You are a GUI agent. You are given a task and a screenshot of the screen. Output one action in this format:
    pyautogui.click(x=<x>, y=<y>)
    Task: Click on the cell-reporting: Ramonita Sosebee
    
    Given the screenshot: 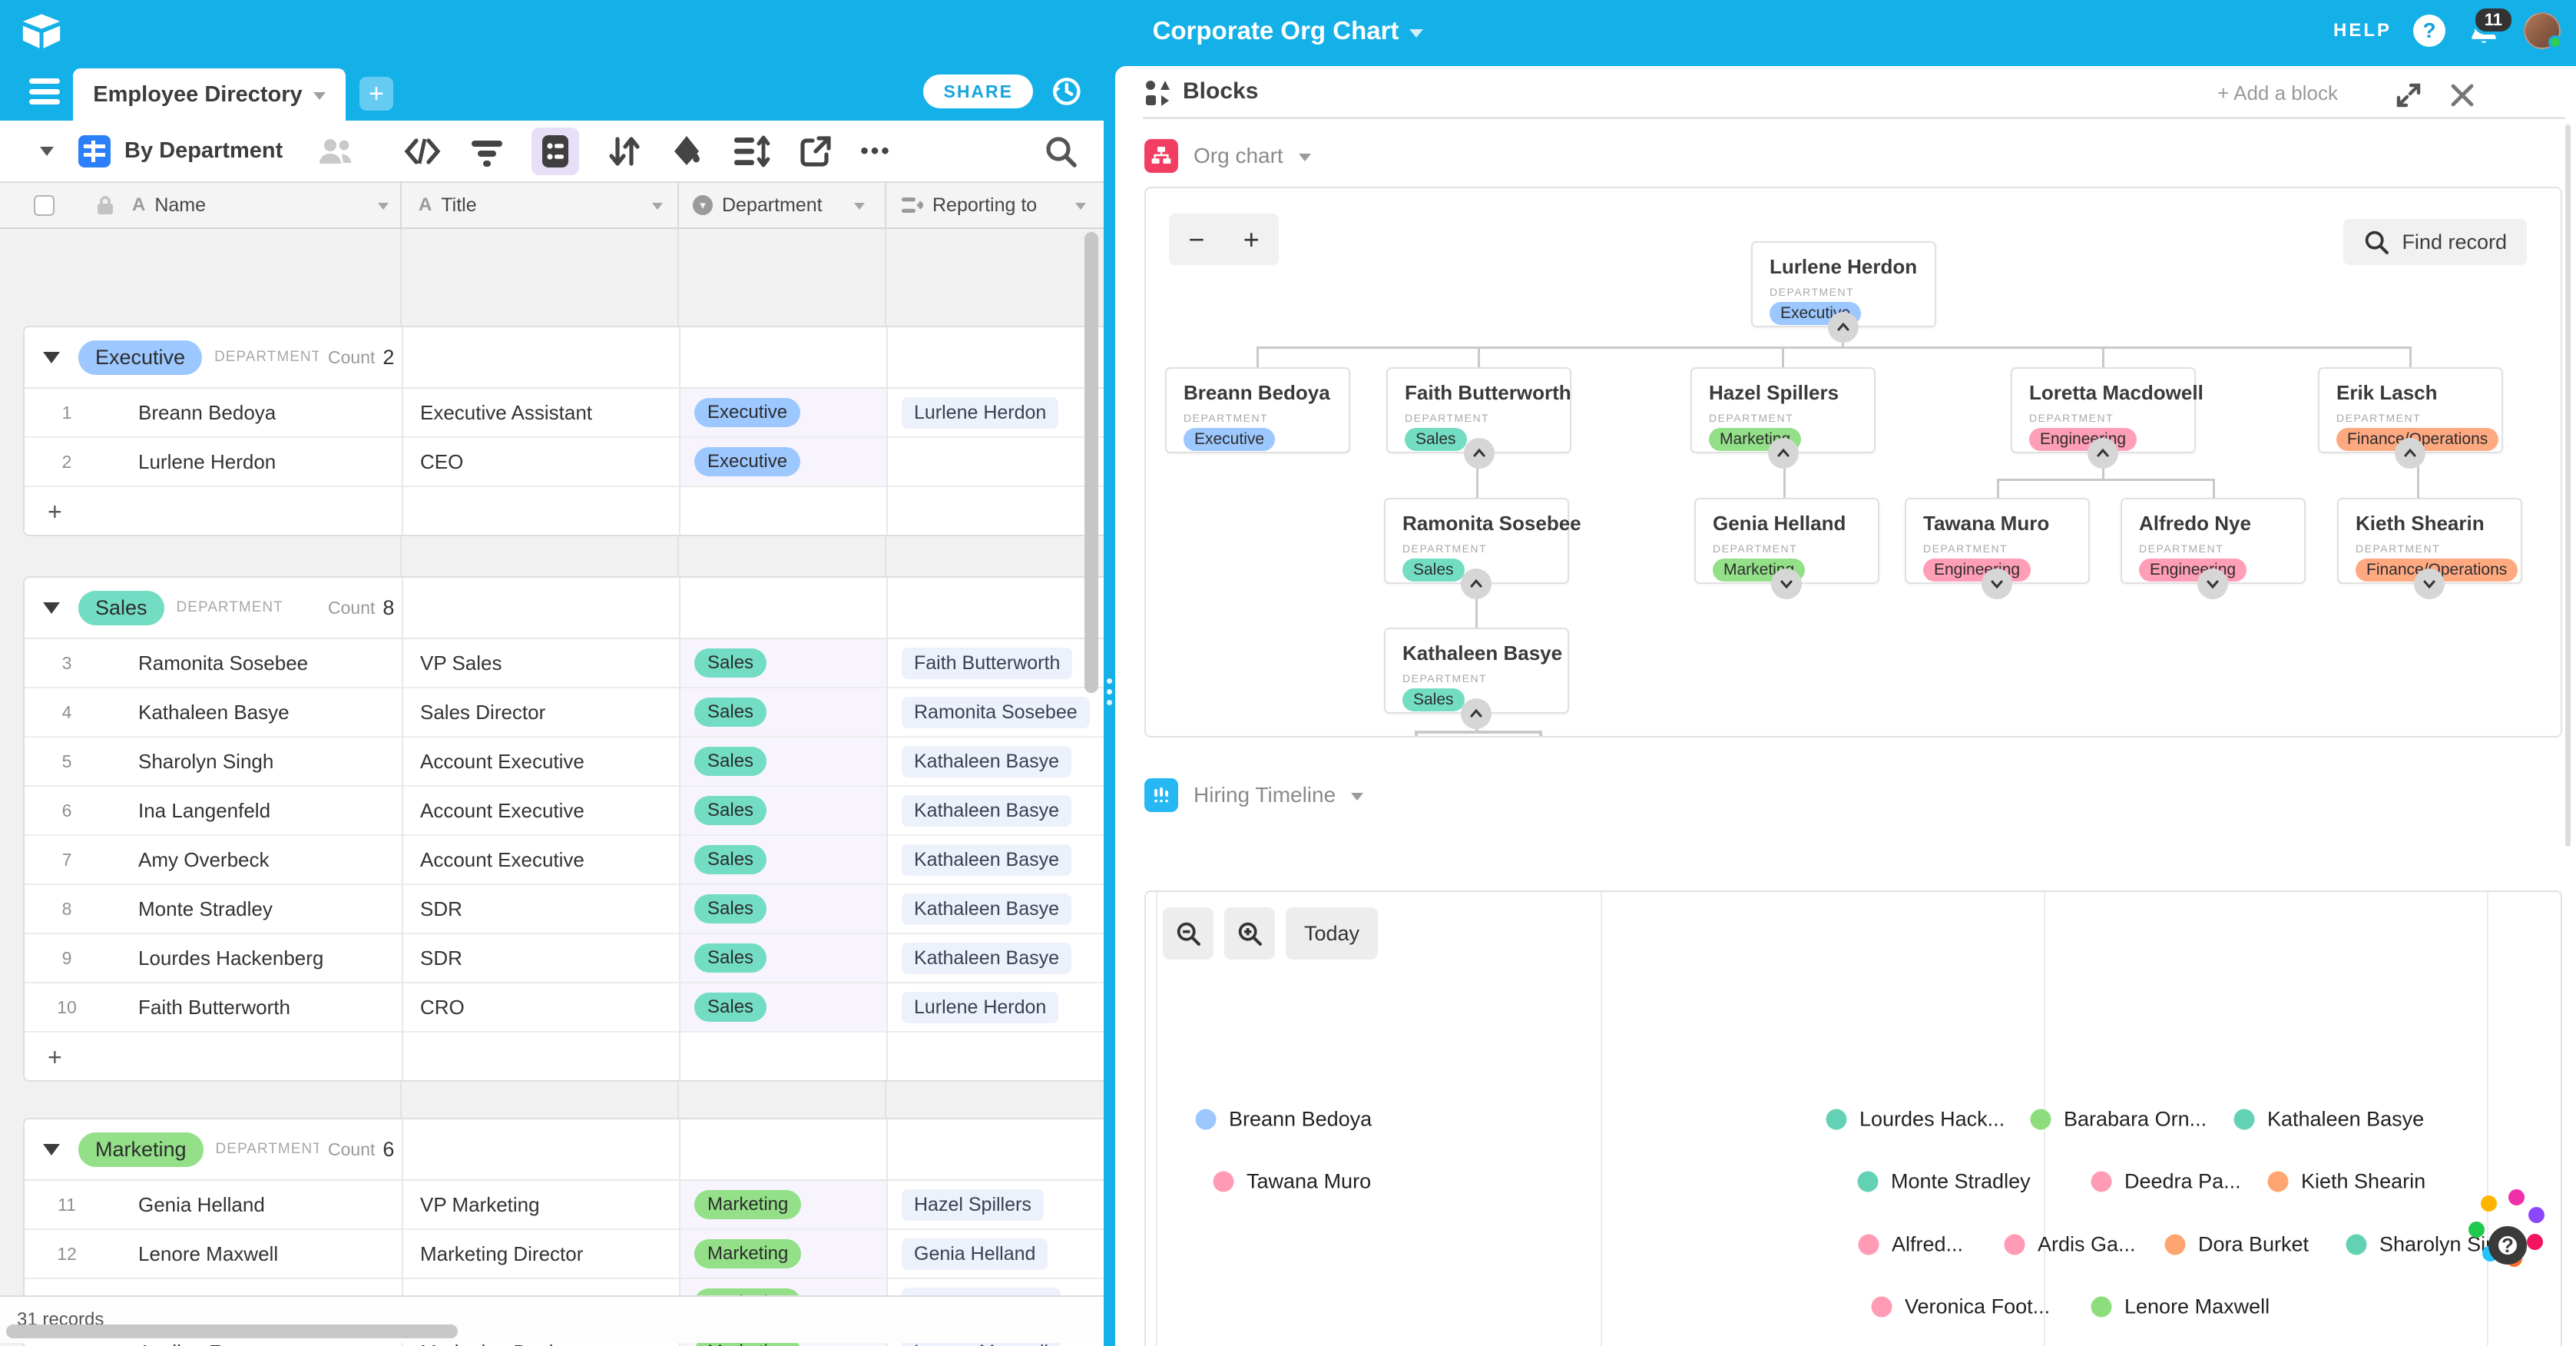 What is the action you would take?
    pyautogui.click(x=996, y=712)
    